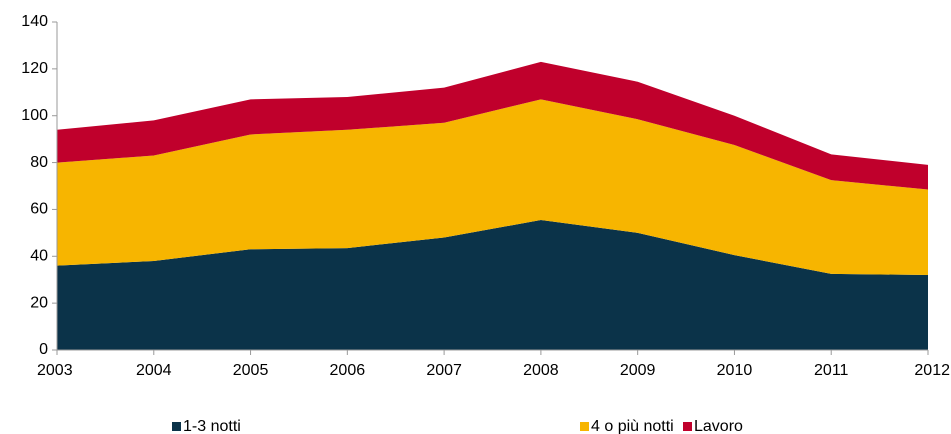  What do you see at coordinates (632, 426) in the screenshot?
I see `legend-label: 4 o più notti` at bounding box center [632, 426].